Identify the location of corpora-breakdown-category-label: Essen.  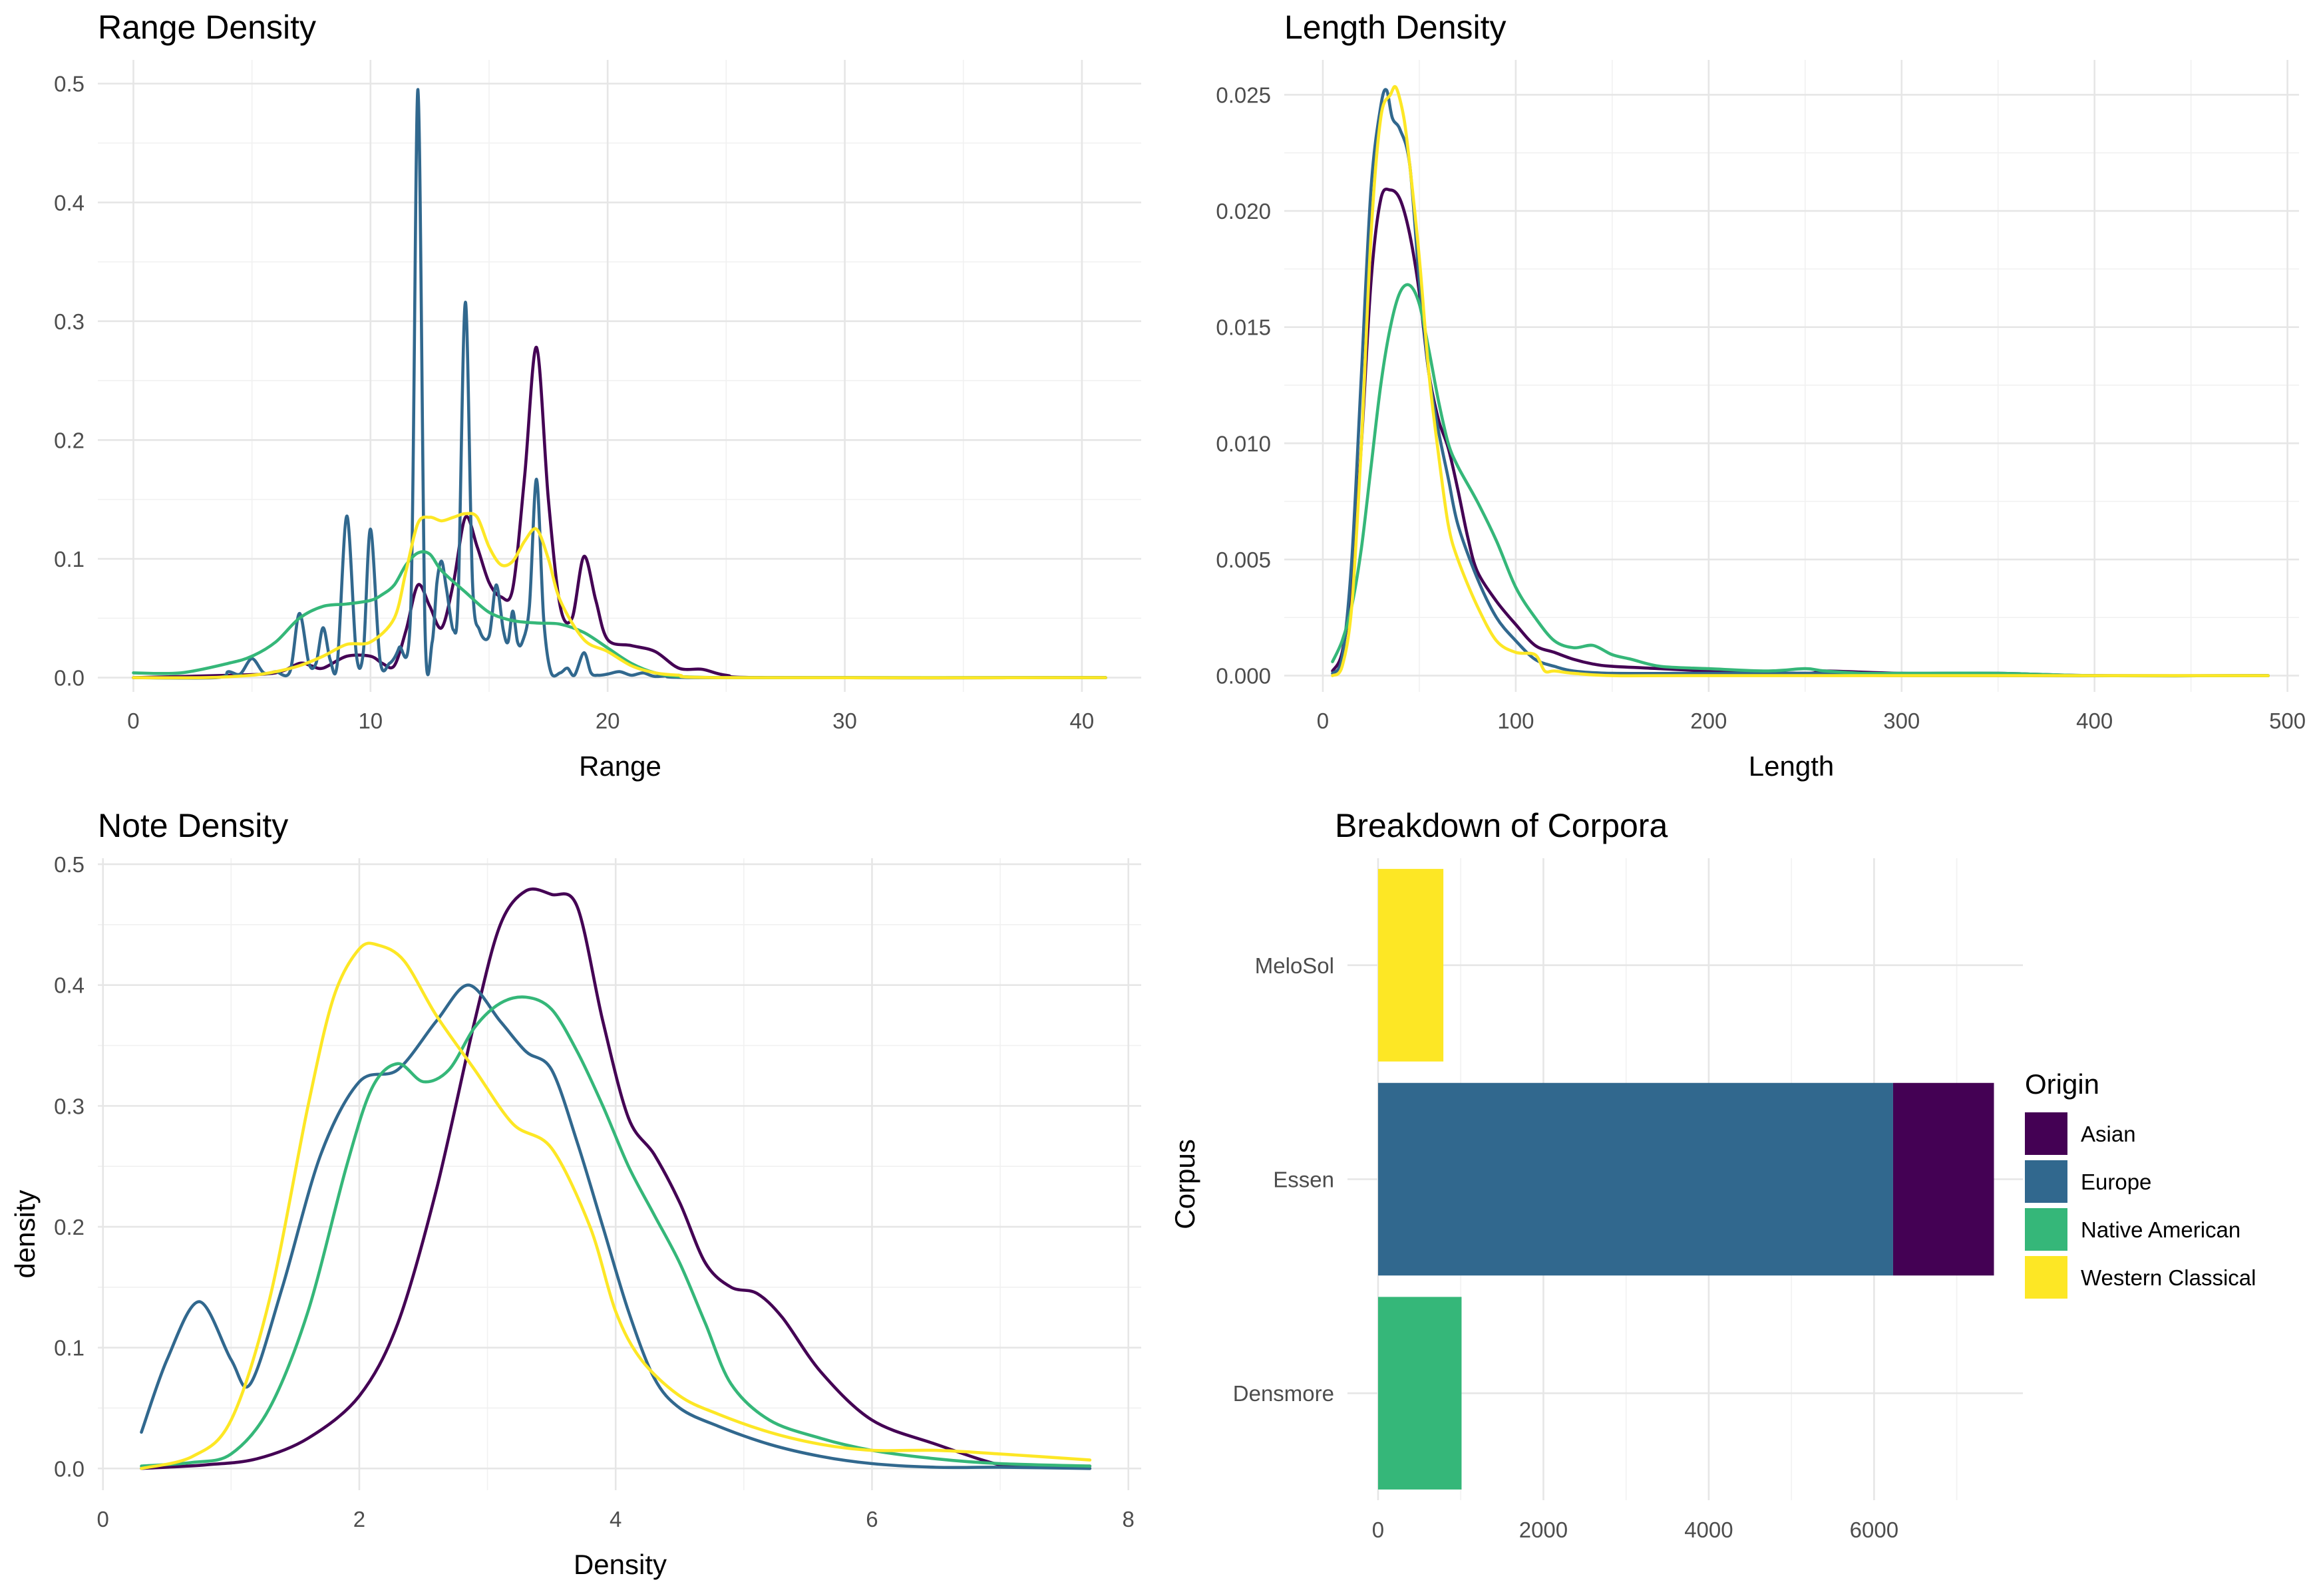
(1304, 1180).